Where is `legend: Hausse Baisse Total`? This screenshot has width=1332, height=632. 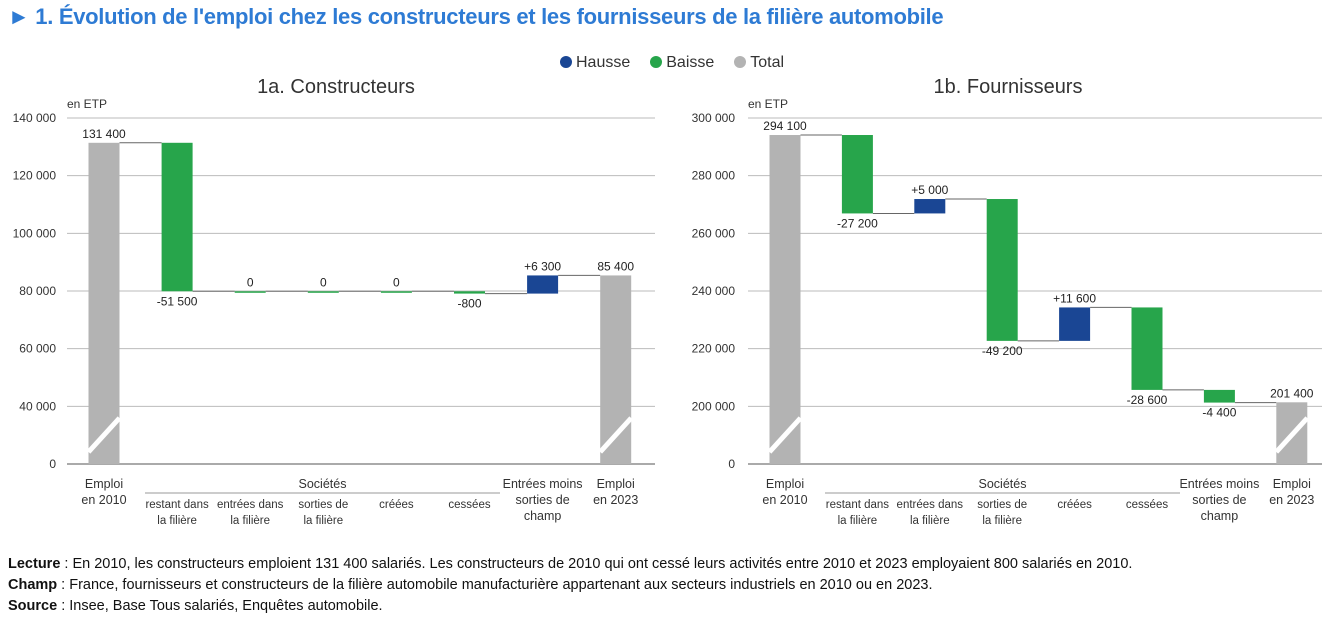
legend: Hausse Baisse Total is located at coordinates (672, 63).